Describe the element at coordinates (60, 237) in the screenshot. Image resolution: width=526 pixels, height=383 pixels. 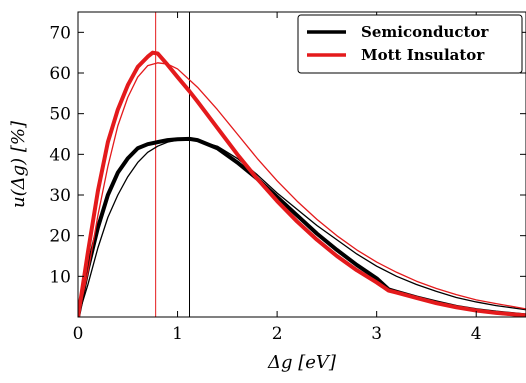
I see `y-tick-label: 20` at that location.